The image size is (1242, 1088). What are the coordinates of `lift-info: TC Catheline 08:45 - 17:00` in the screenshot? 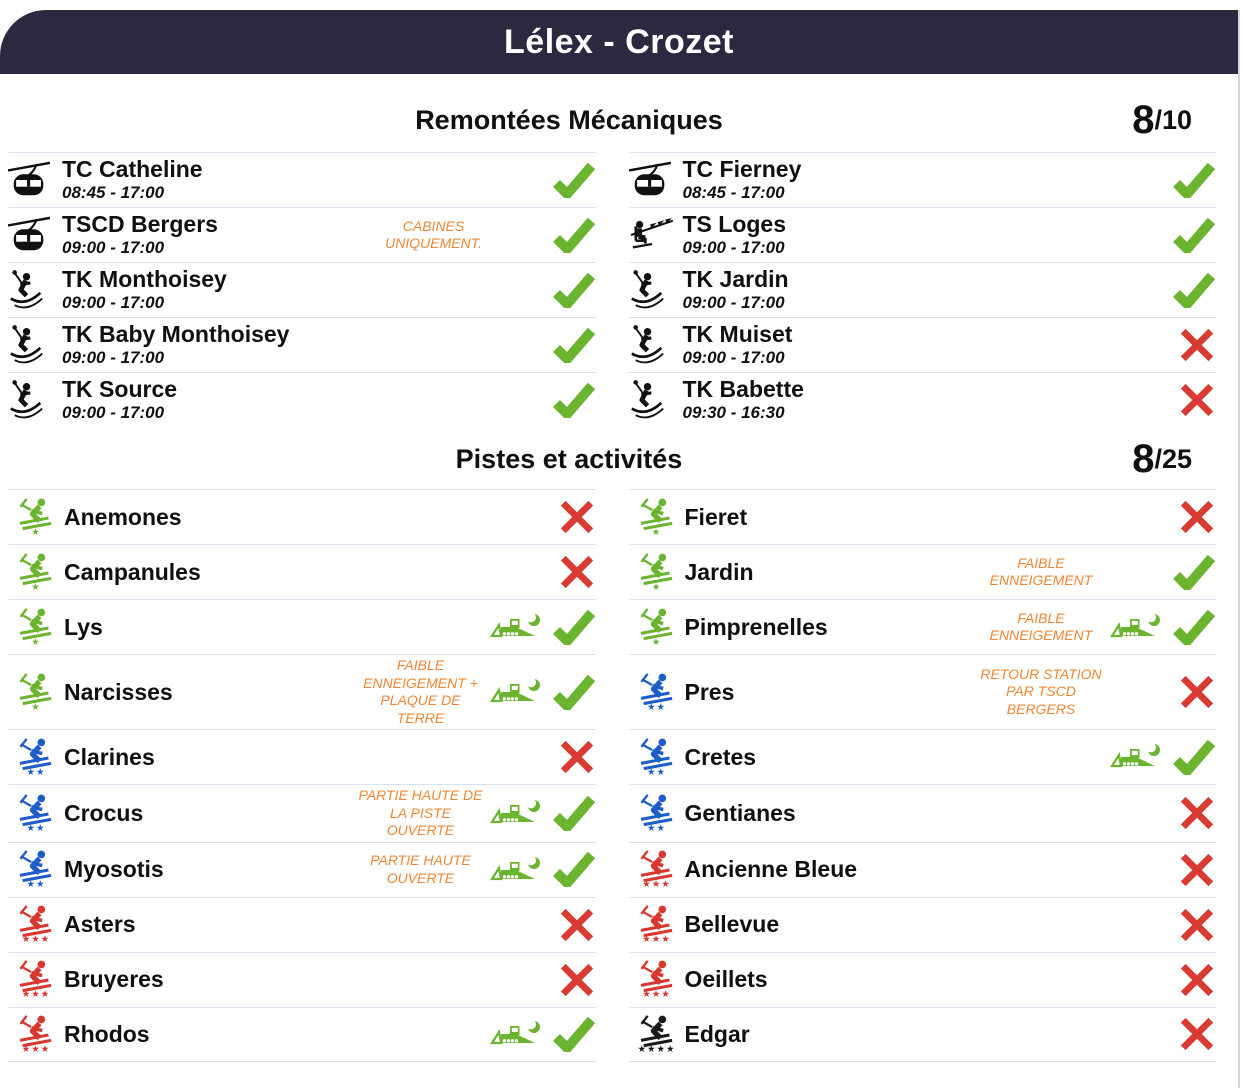 It's located at (215, 180).